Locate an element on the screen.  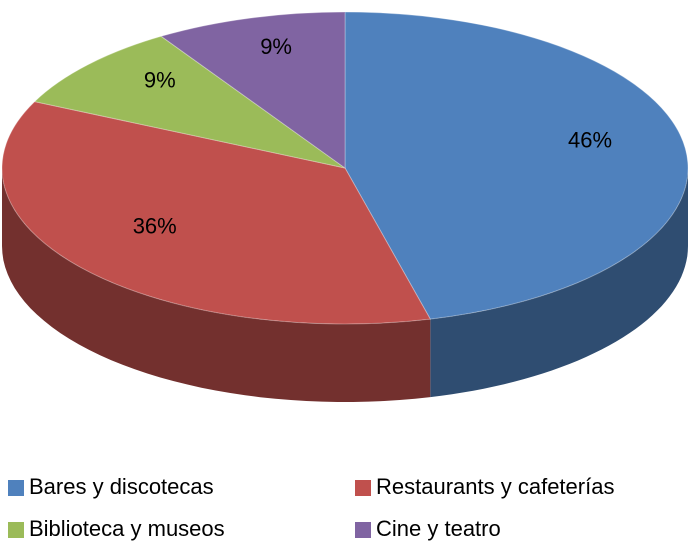
legend-label: Restaurants y cafeterías is located at coordinates (495, 486).